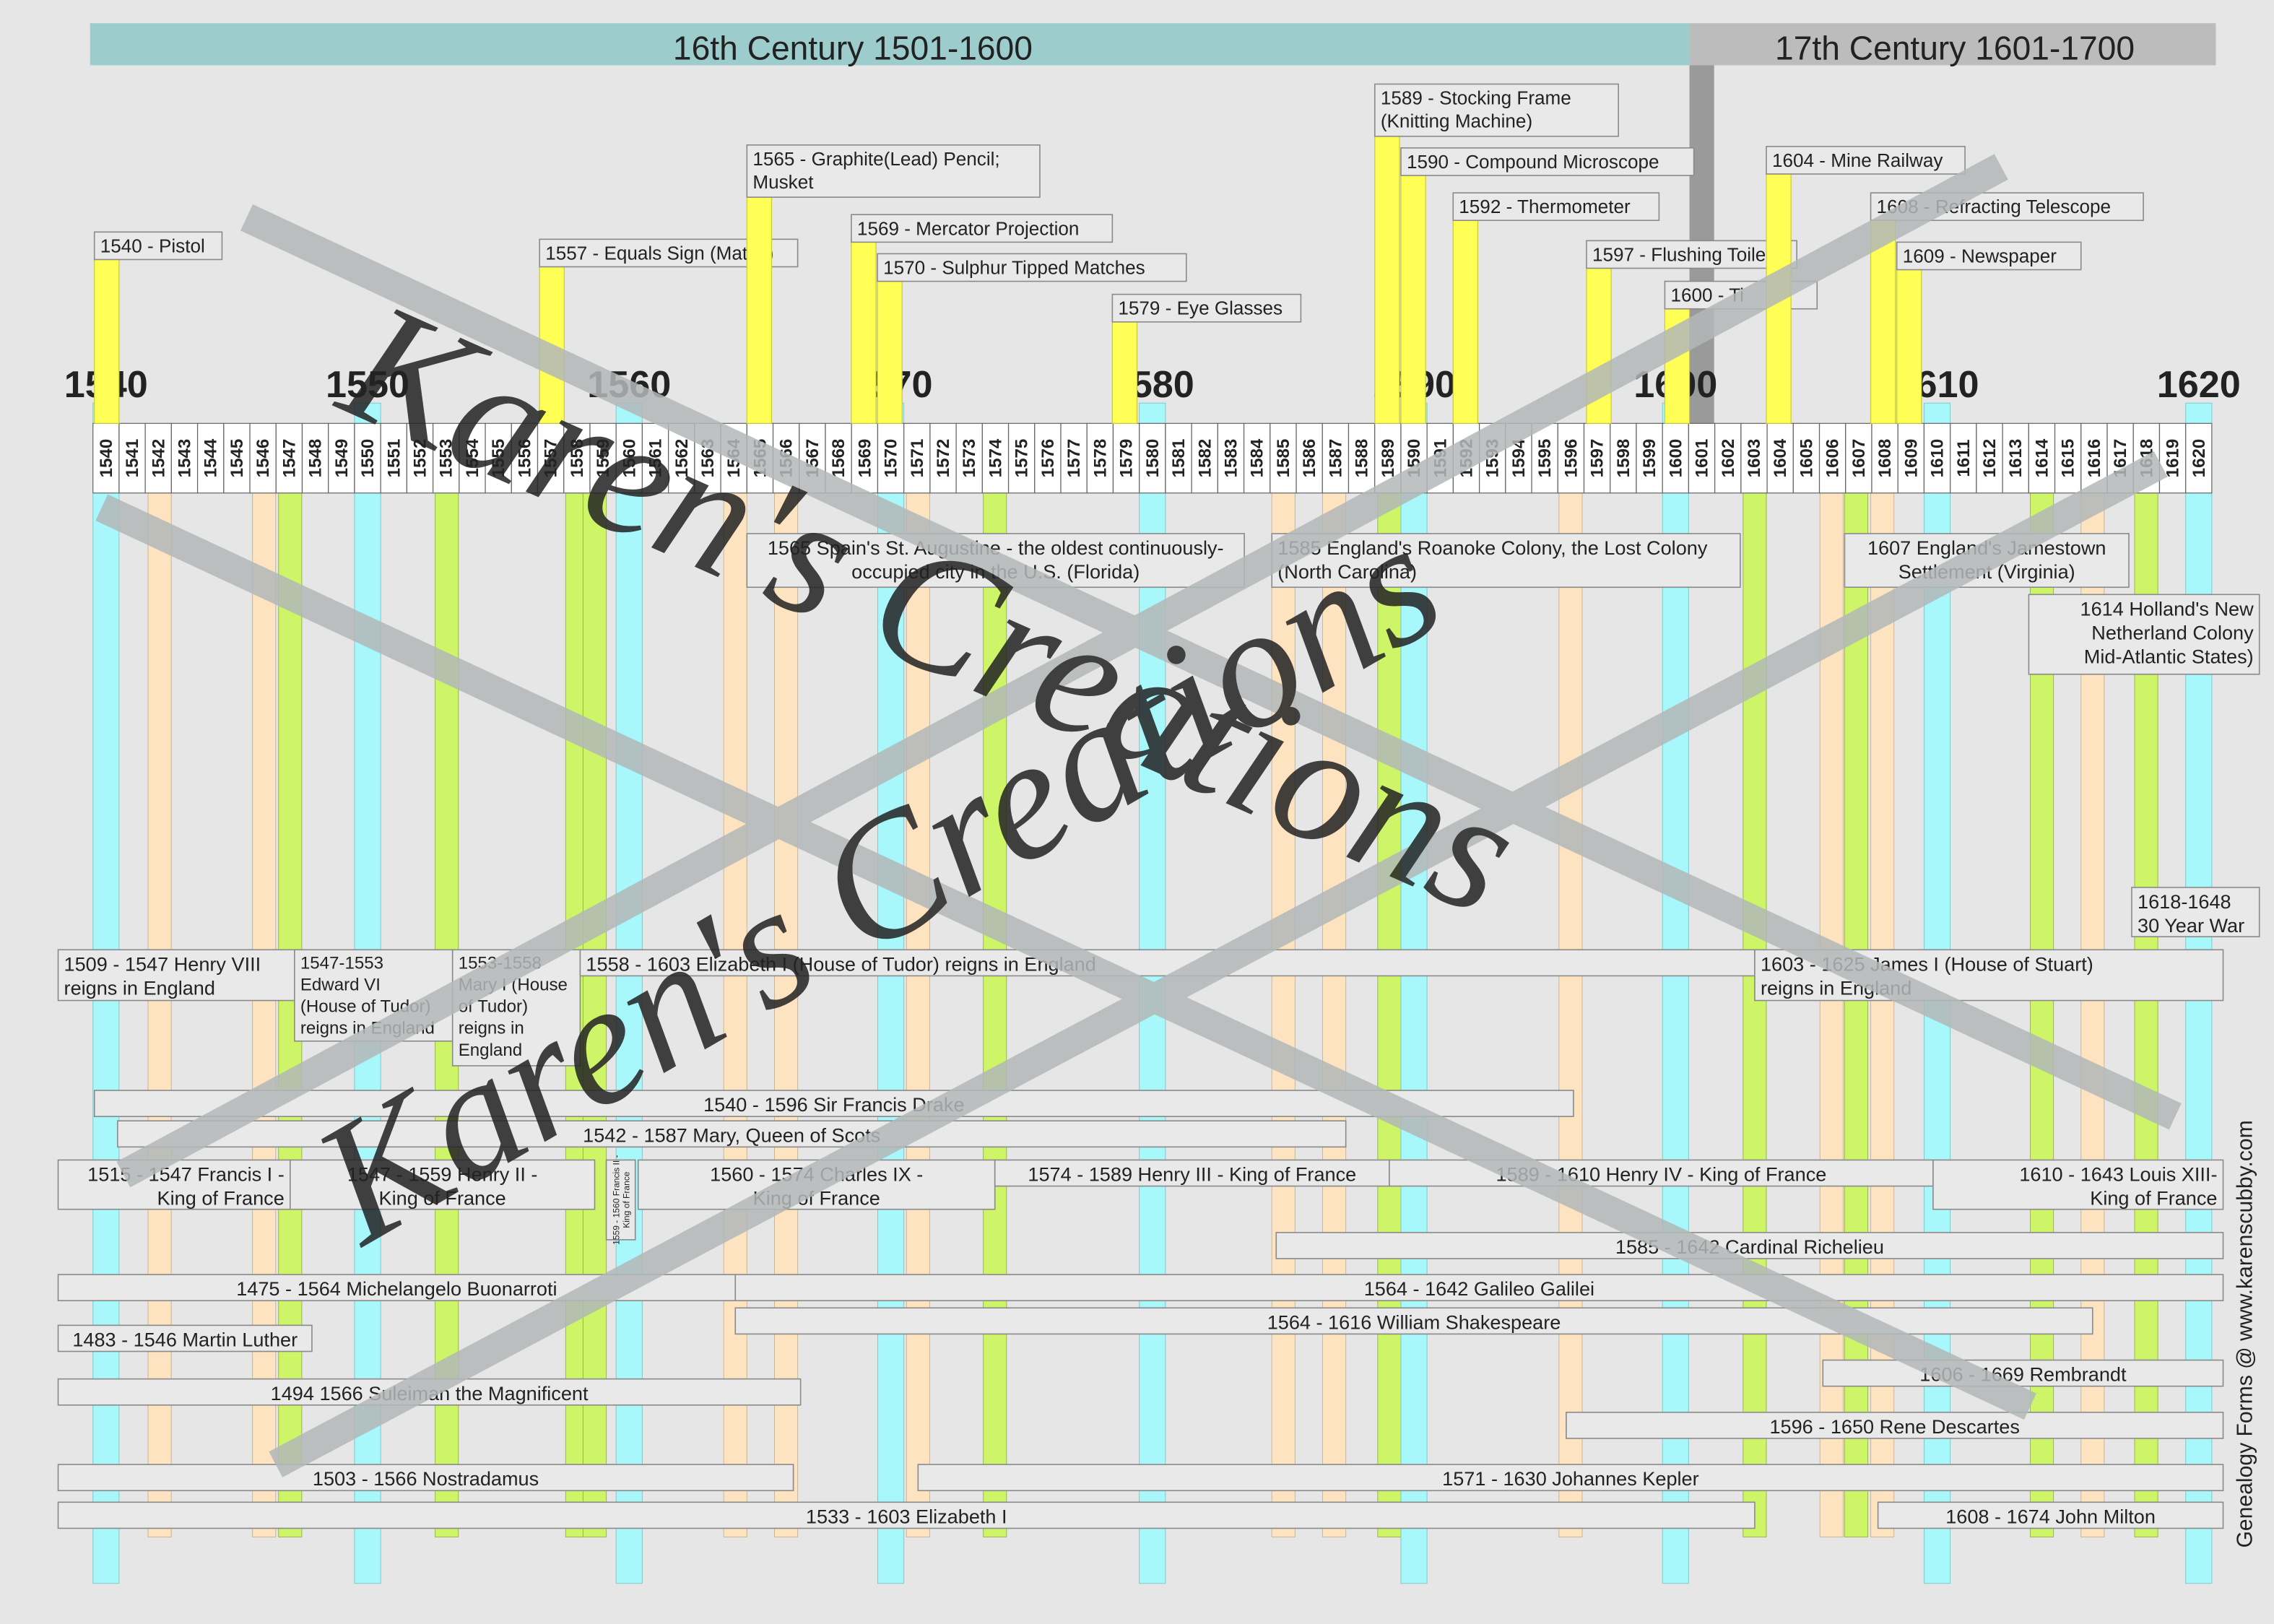 This screenshot has height=1624, width=2274. What do you see at coordinates (1955, 47) in the screenshot?
I see `century-title: 17th Century 1601-1700` at bounding box center [1955, 47].